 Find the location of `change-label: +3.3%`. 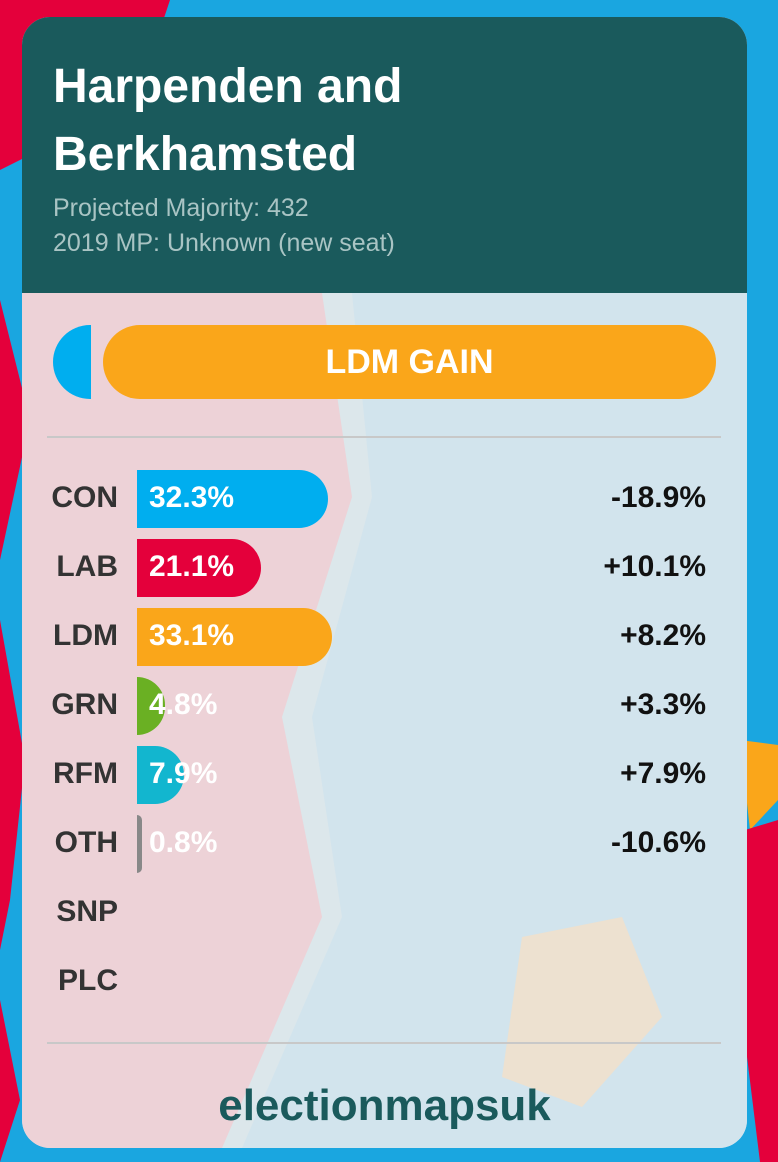

change-label: +3.3% is located at coordinates (663, 704).